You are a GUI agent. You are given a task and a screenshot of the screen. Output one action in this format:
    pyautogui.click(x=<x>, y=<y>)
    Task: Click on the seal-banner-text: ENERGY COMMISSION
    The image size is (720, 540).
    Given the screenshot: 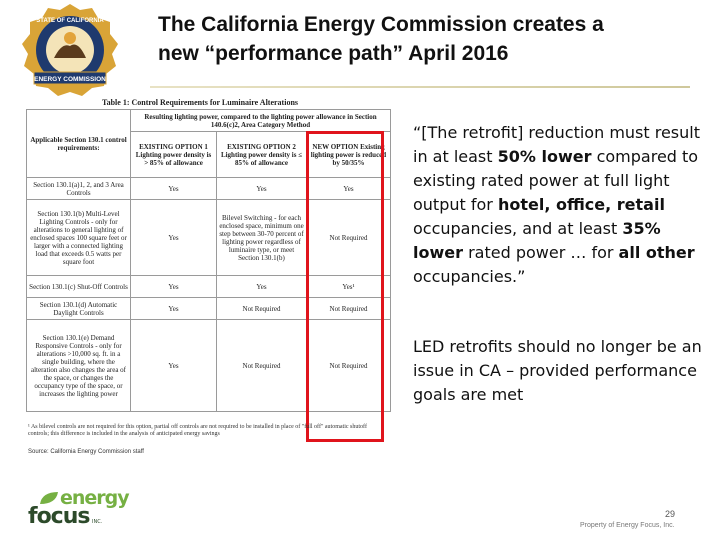 What is the action you would take?
    pyautogui.click(x=70, y=79)
    